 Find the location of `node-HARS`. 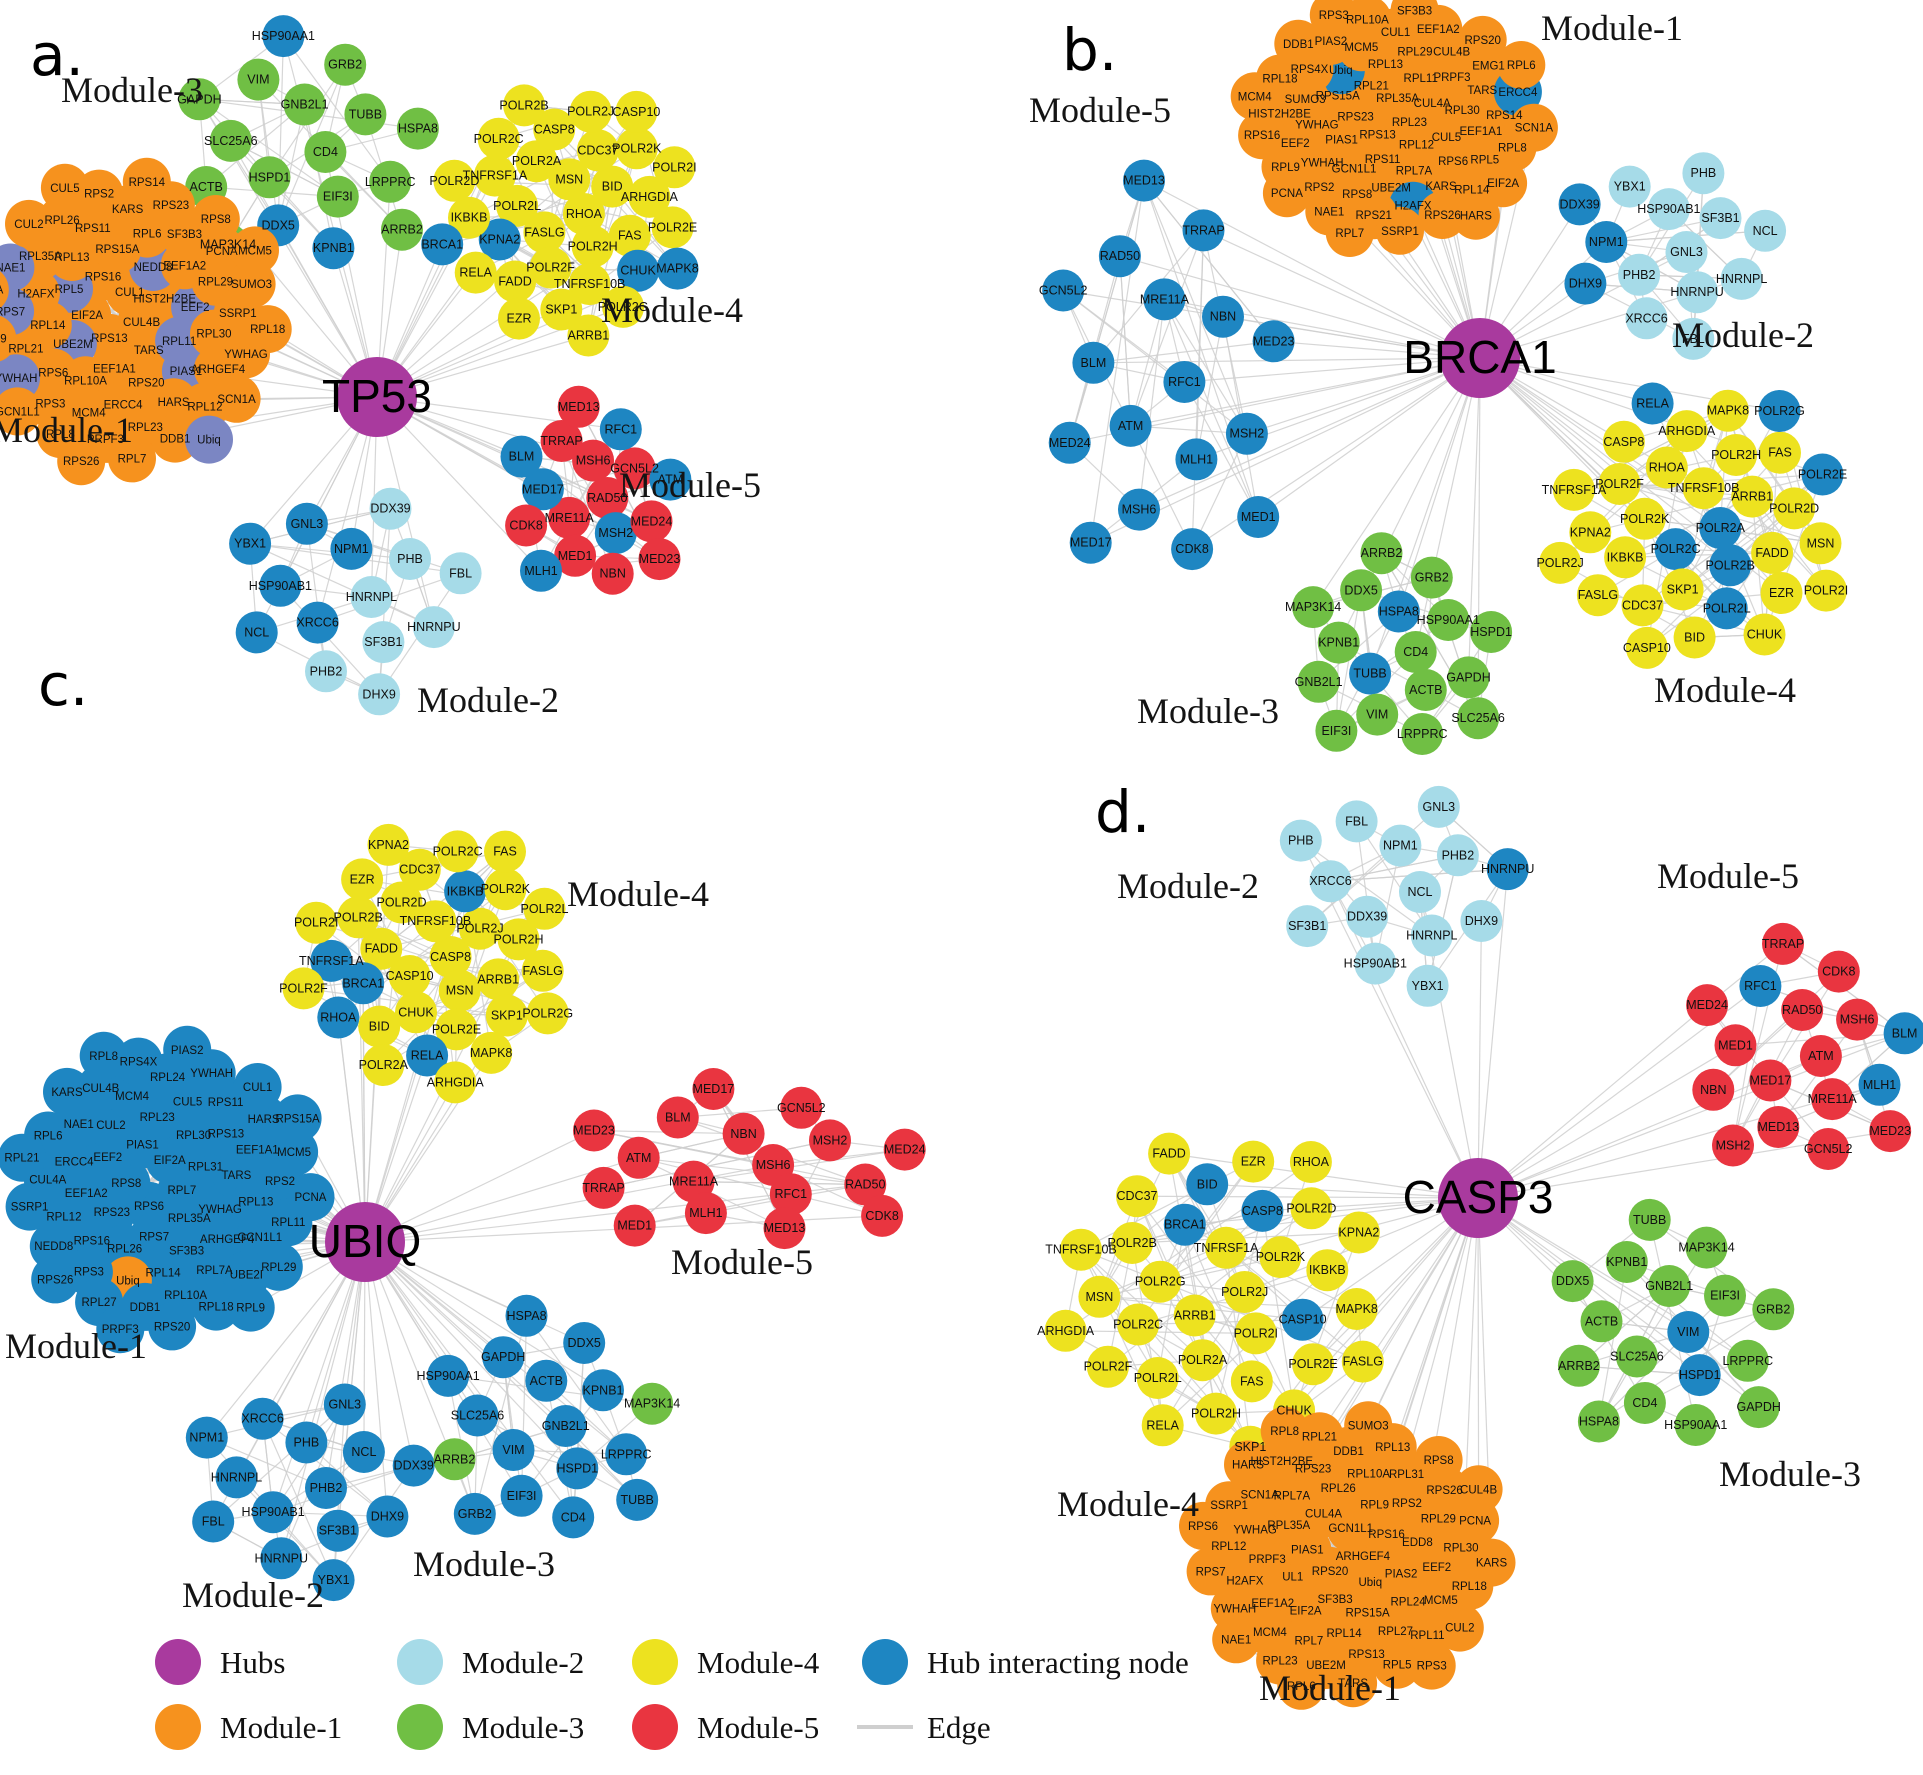

node-HARS is located at coordinates (1475, 215).